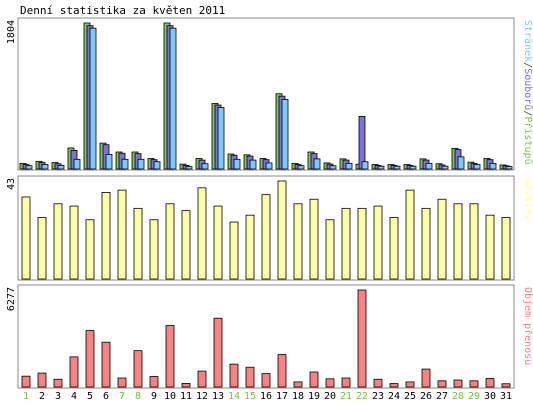 This screenshot has height=405, width=533. Describe the element at coordinates (234, 250) in the screenshot. I see `bar-visits-Návštěv-14` at that location.